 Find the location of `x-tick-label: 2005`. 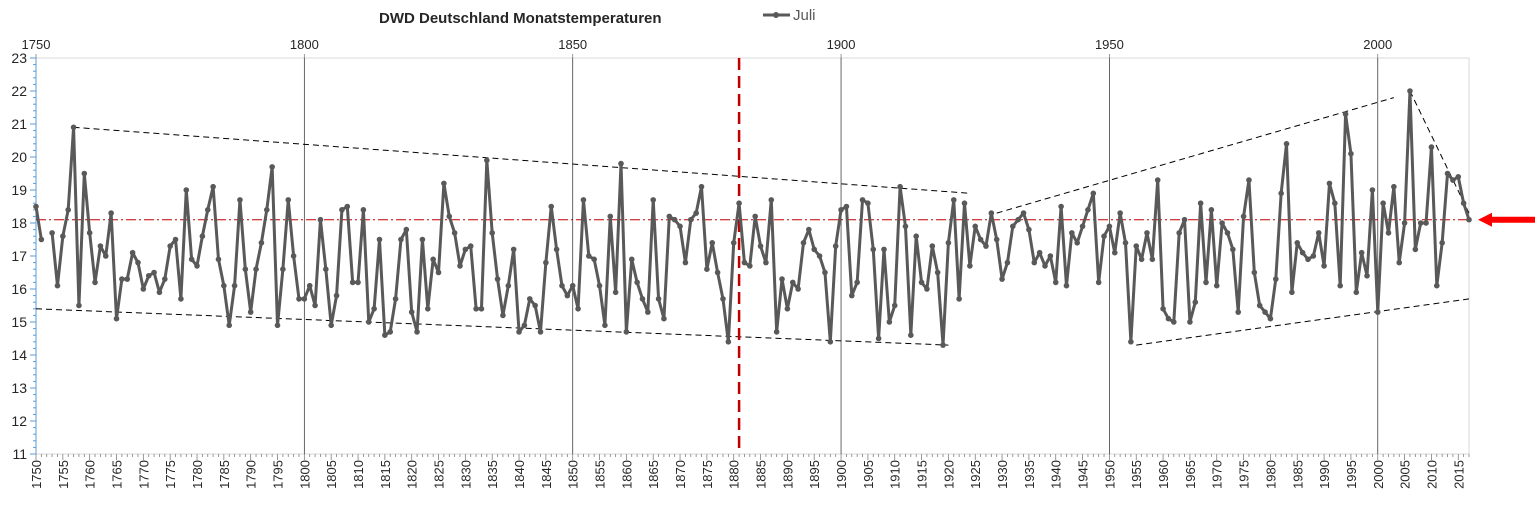

x-tick-label: 2005 is located at coordinates (1405, 474).